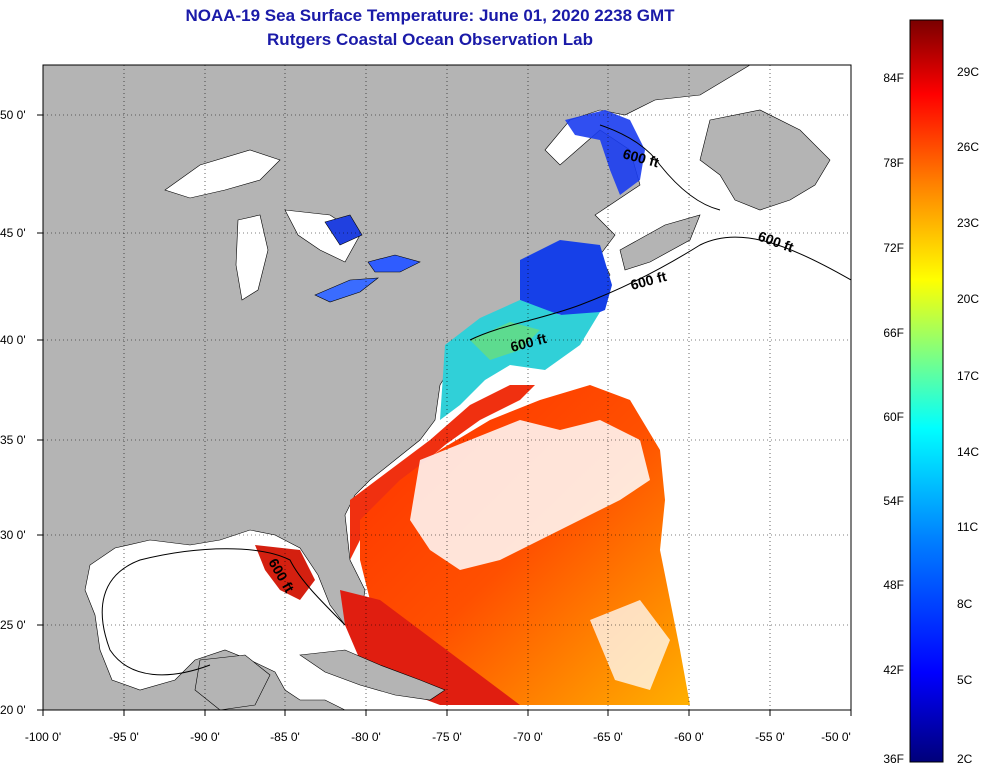 Image resolution: width=984 pixels, height=770 pixels. Describe the element at coordinates (223, 612) in the screenshot. I see `contour-600ft-gulf` at that location.